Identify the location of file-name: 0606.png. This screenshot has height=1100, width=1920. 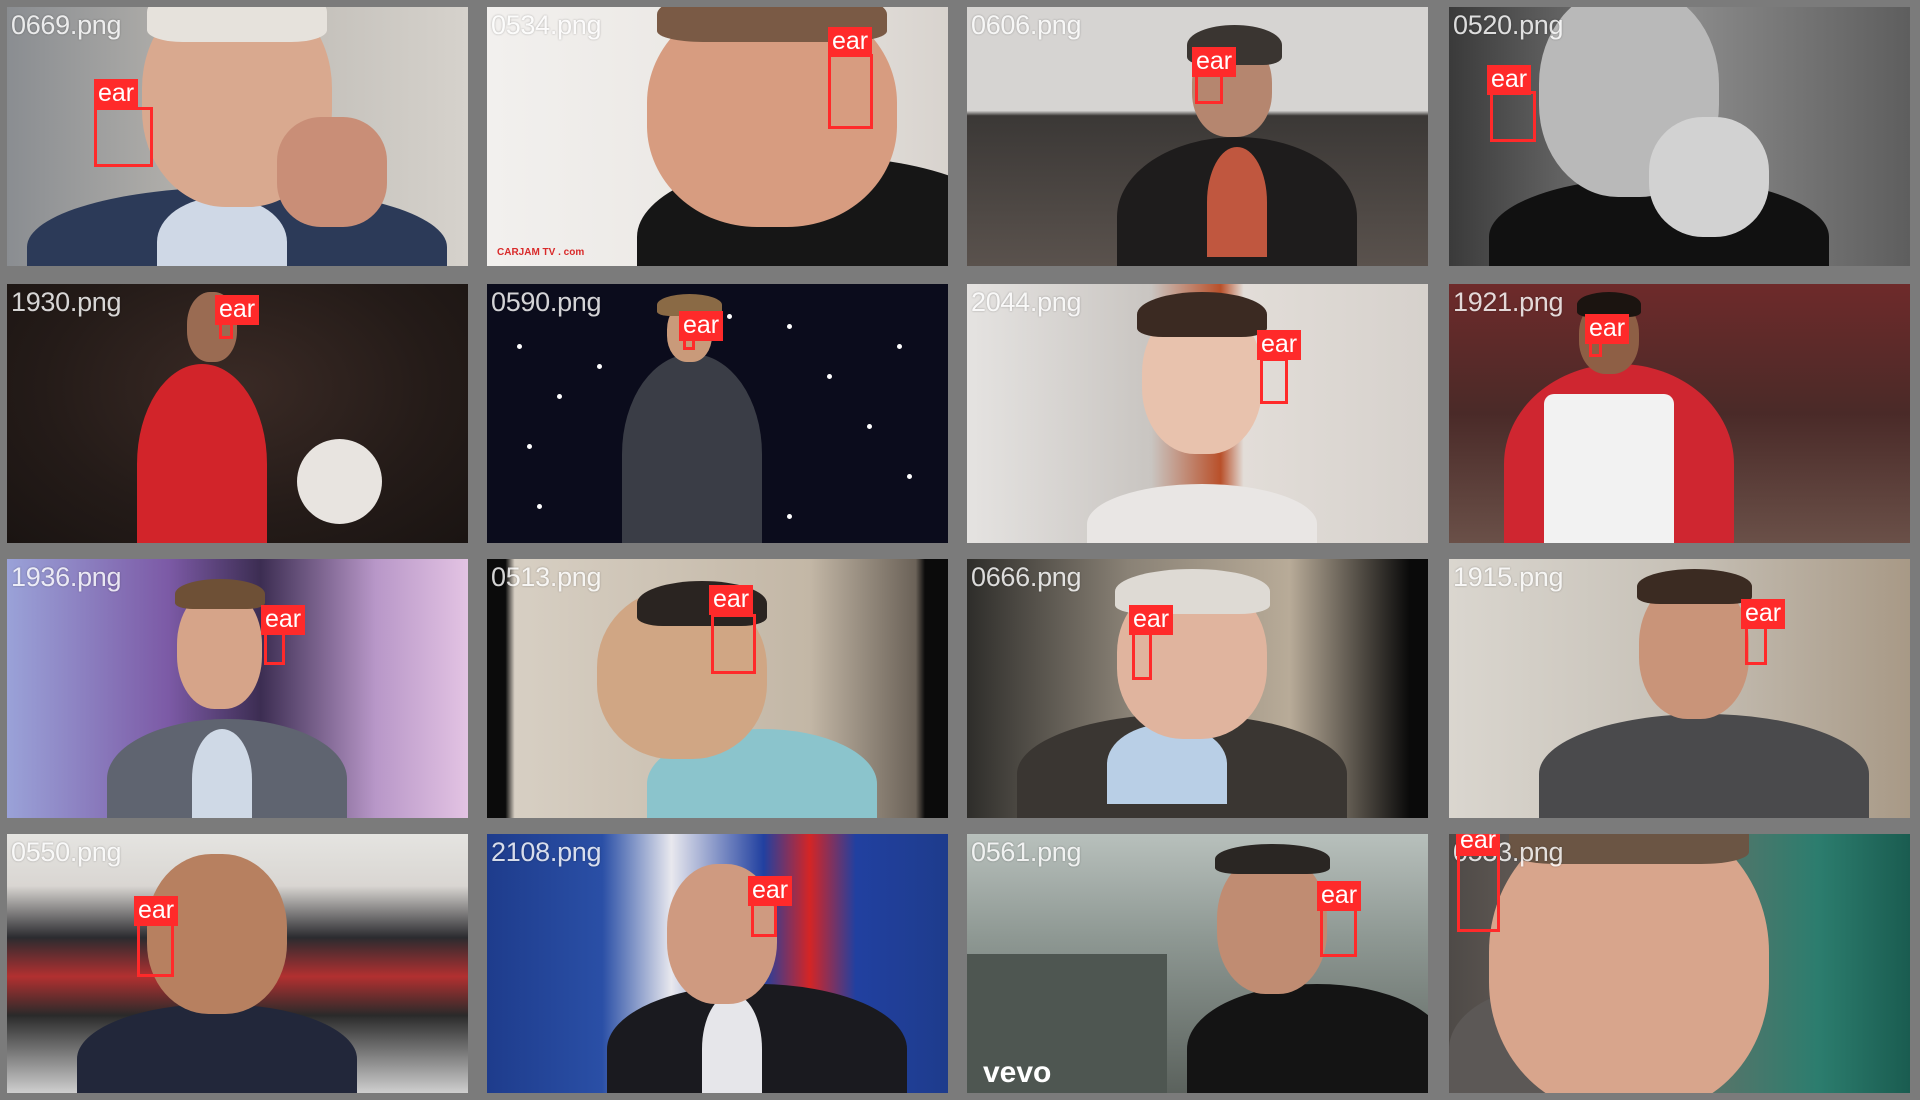
(1026, 25).